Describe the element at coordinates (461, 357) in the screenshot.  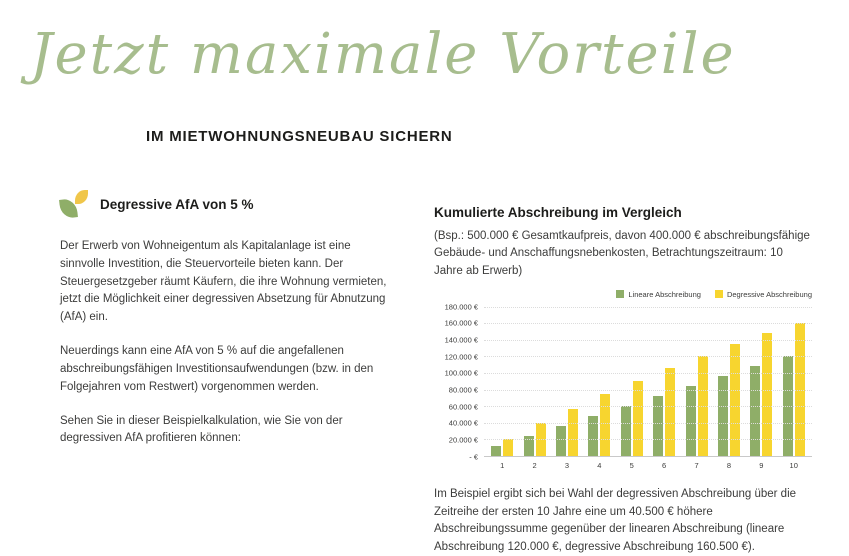
I see `y-tick-label: 120.000 €` at that location.